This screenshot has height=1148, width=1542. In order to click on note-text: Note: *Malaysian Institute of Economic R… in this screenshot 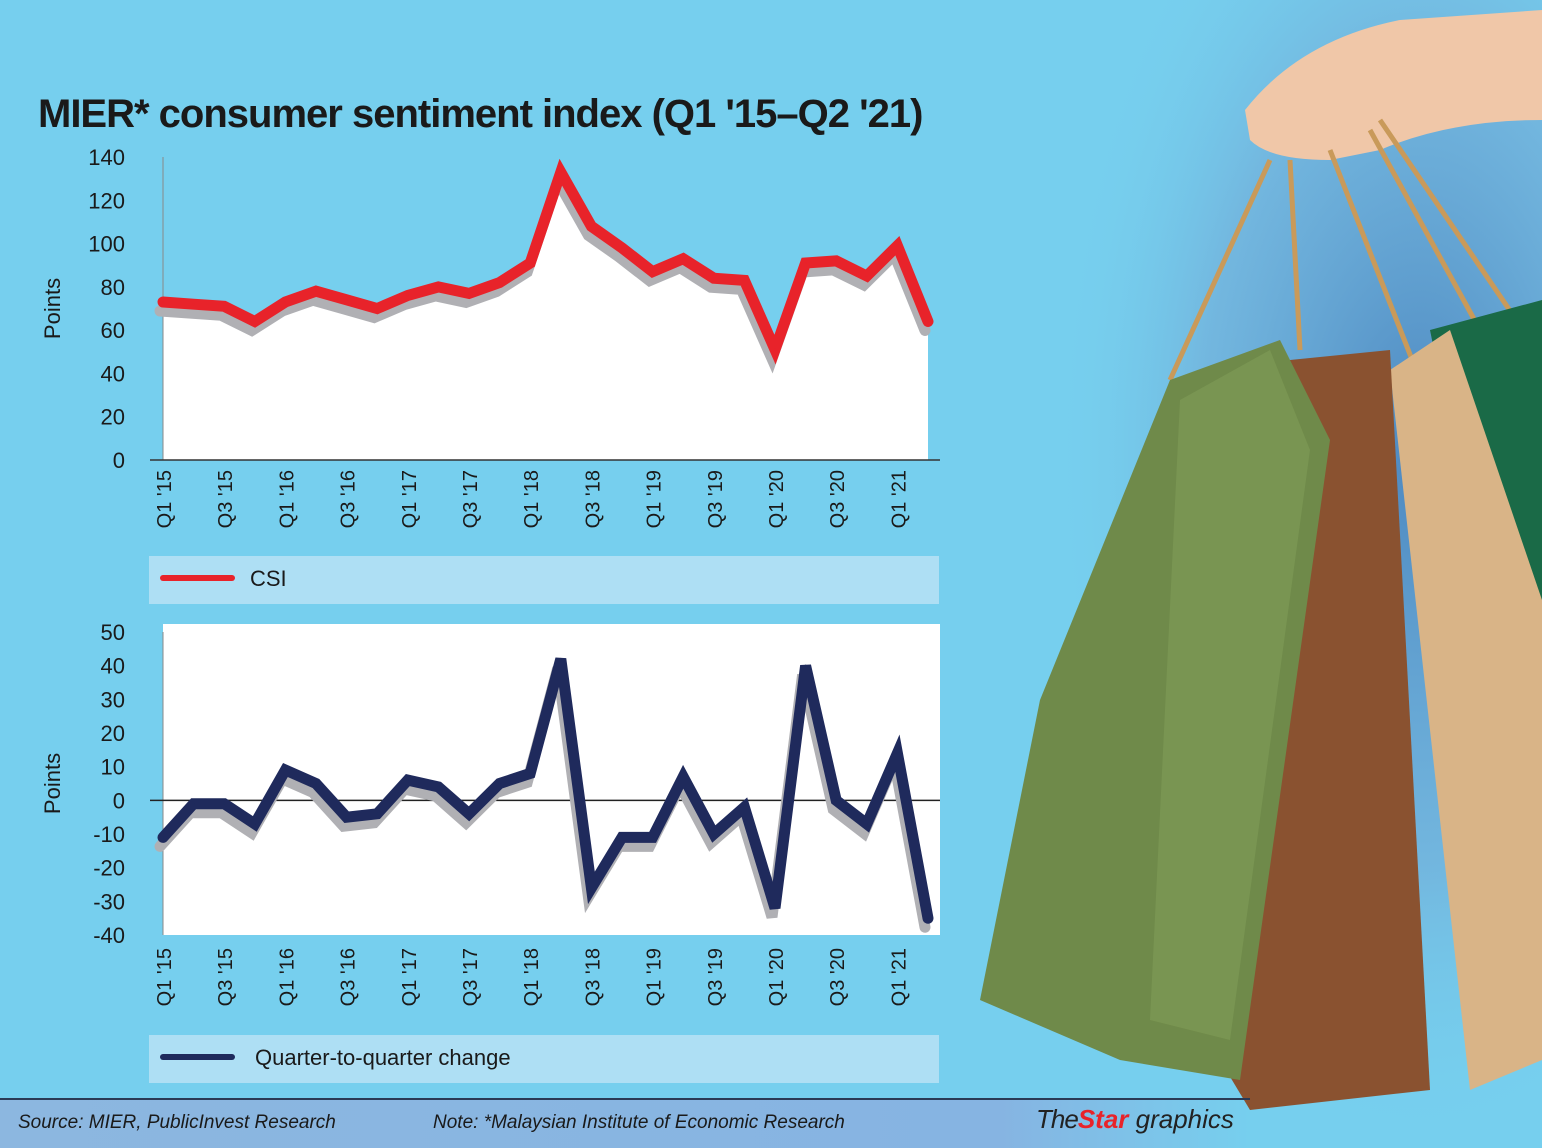, I will do `click(639, 1122)`.